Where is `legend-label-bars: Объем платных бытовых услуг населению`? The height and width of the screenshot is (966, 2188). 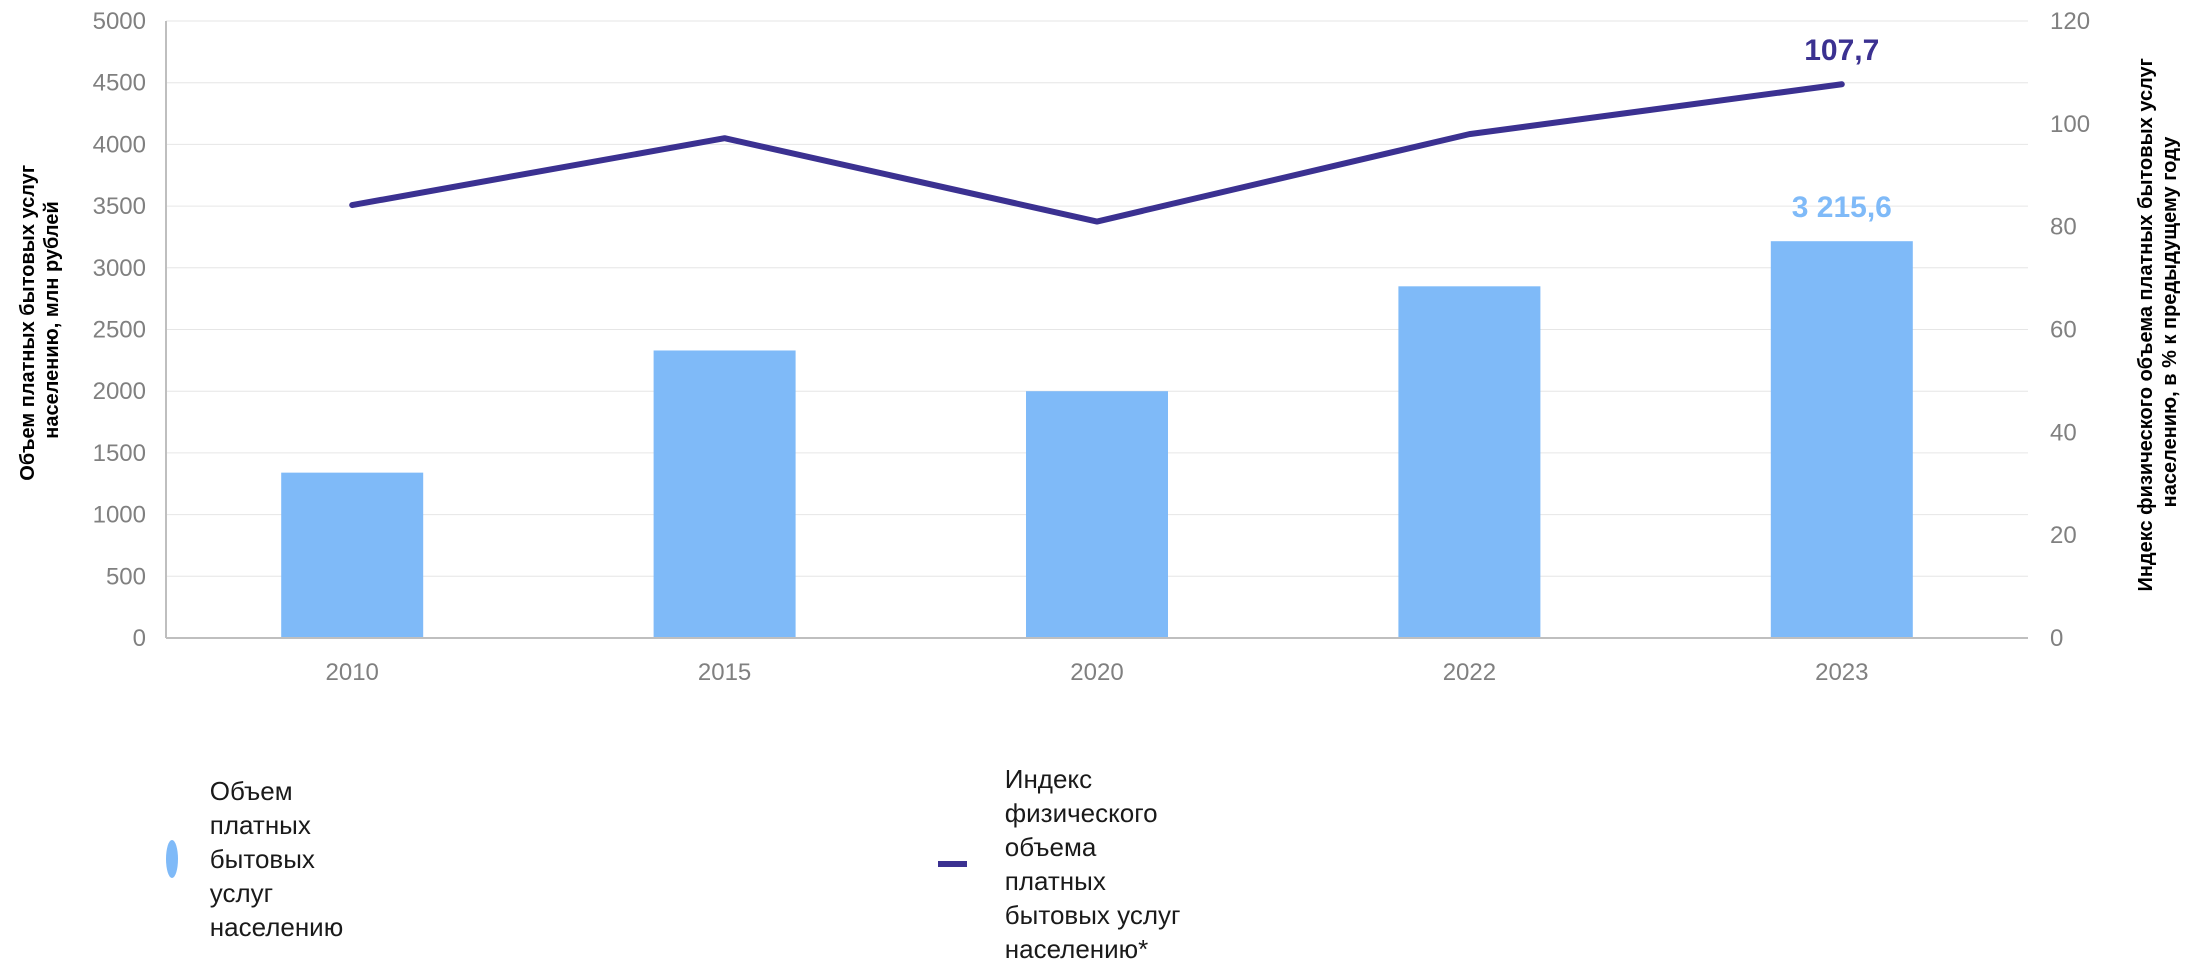
legend-label-bars: Объем платных бытовых услуг населению is located at coordinates (290, 859).